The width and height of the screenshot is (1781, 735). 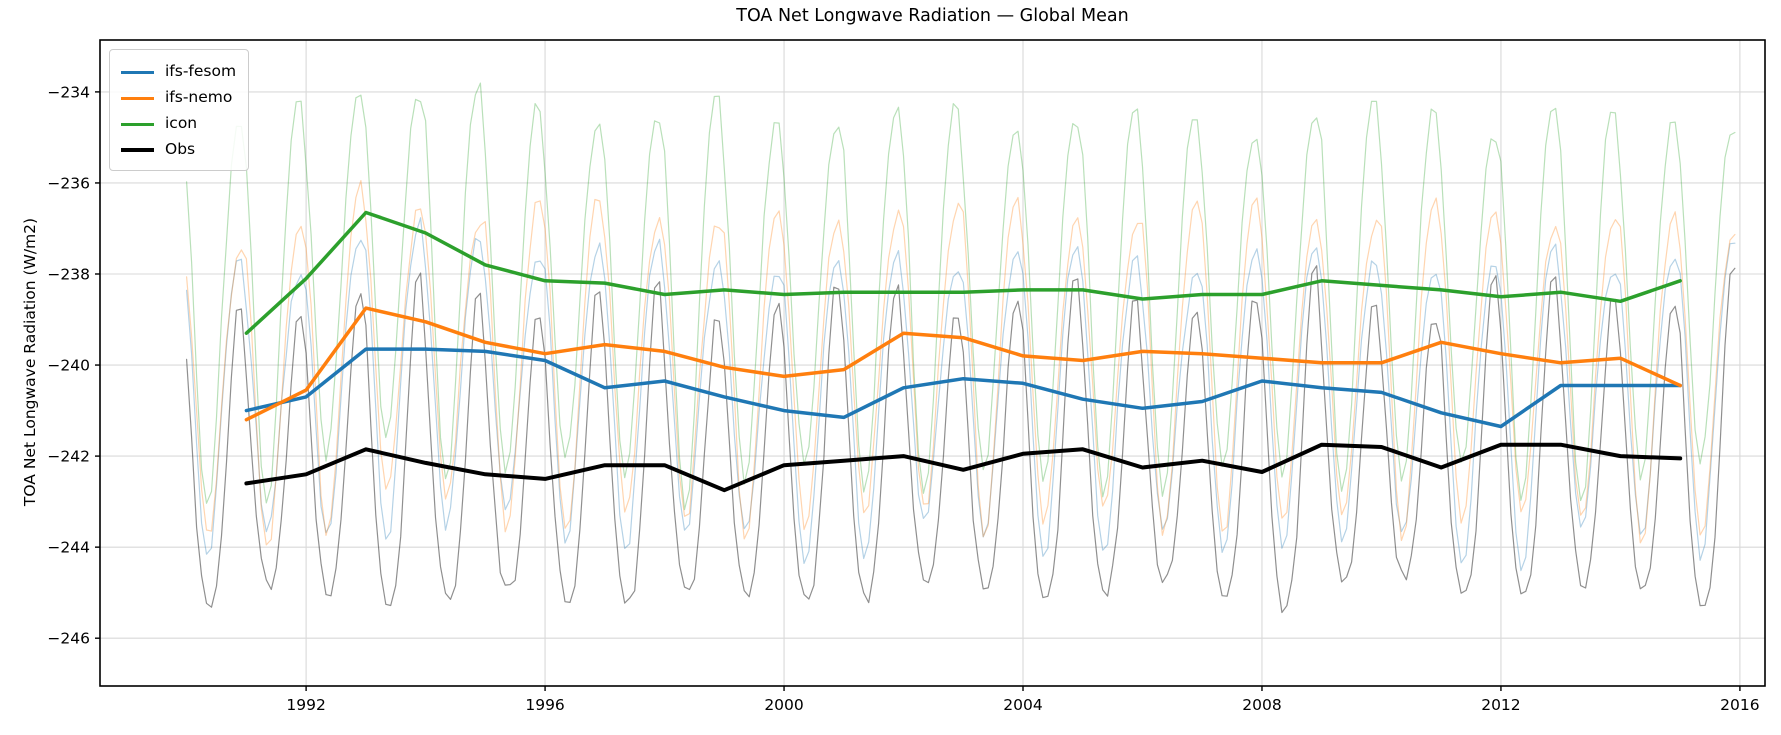 What do you see at coordinates (1500, 705) in the screenshot?
I see `x-tick-label: 2012` at bounding box center [1500, 705].